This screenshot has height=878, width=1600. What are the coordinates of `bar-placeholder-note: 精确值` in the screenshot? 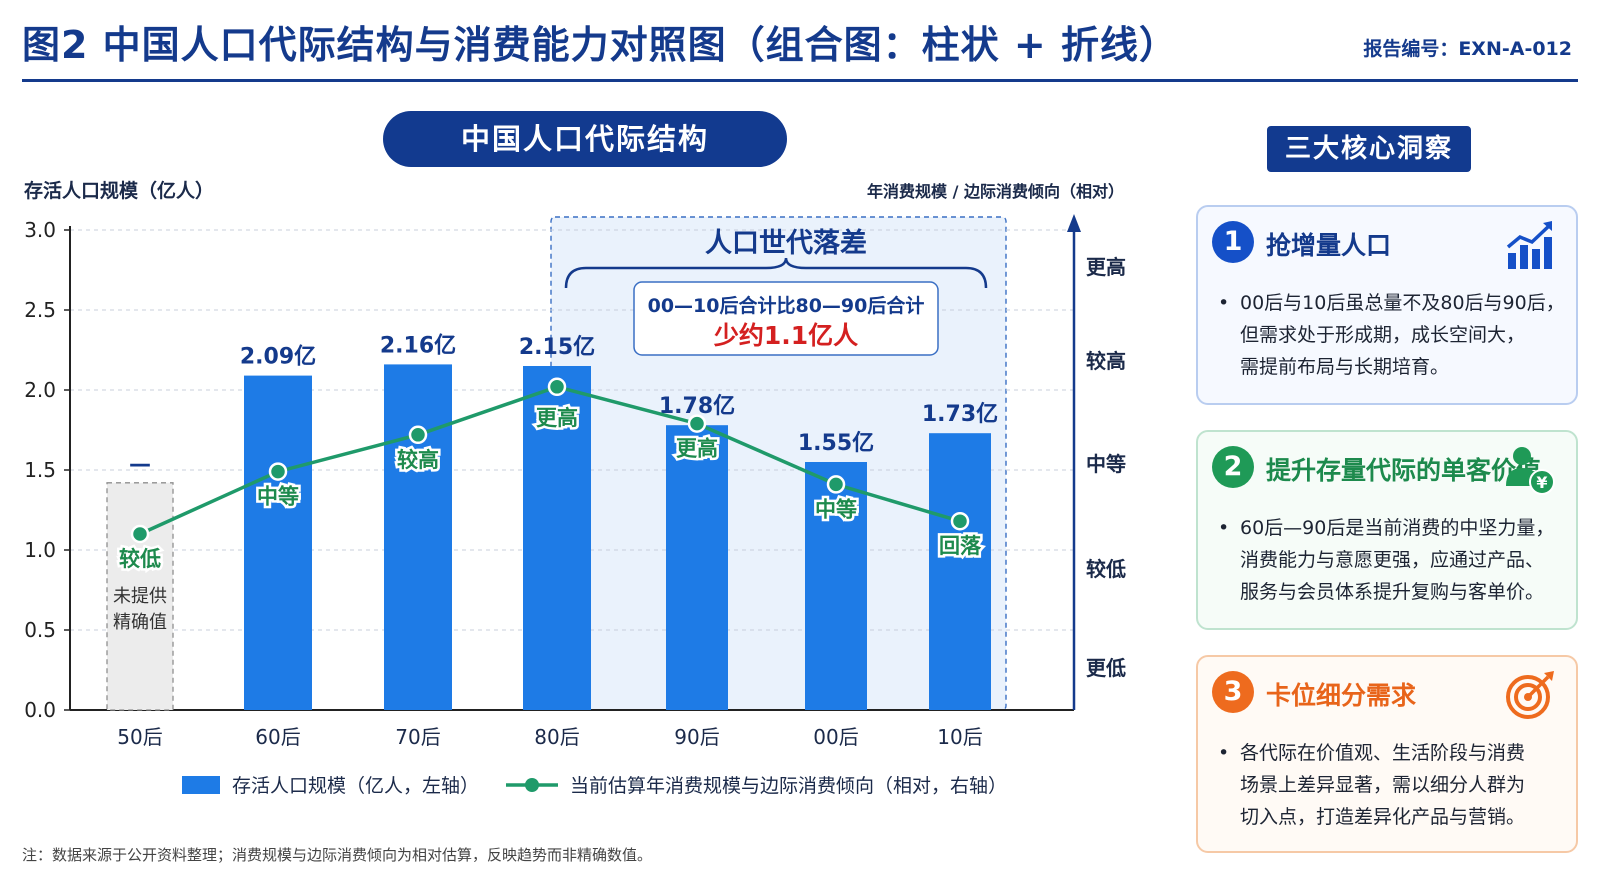 It's located at (140, 622).